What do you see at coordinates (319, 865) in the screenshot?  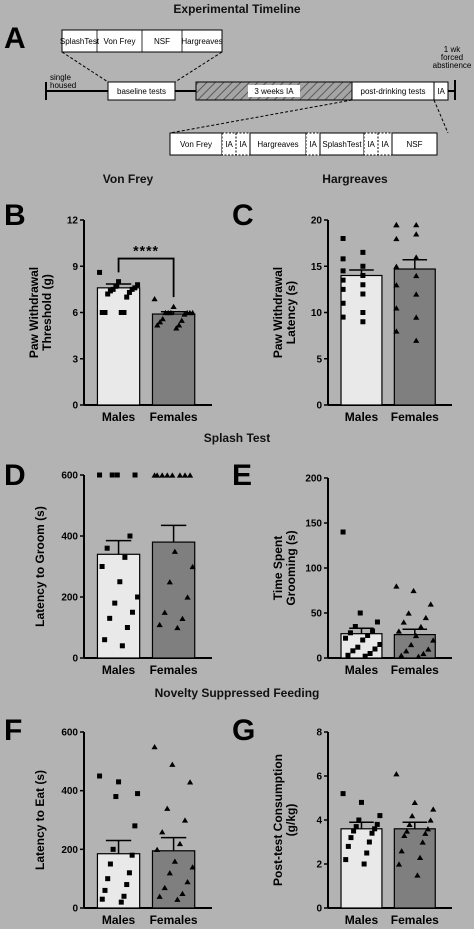 I see `y-tick-label-G-1: 2` at bounding box center [319, 865].